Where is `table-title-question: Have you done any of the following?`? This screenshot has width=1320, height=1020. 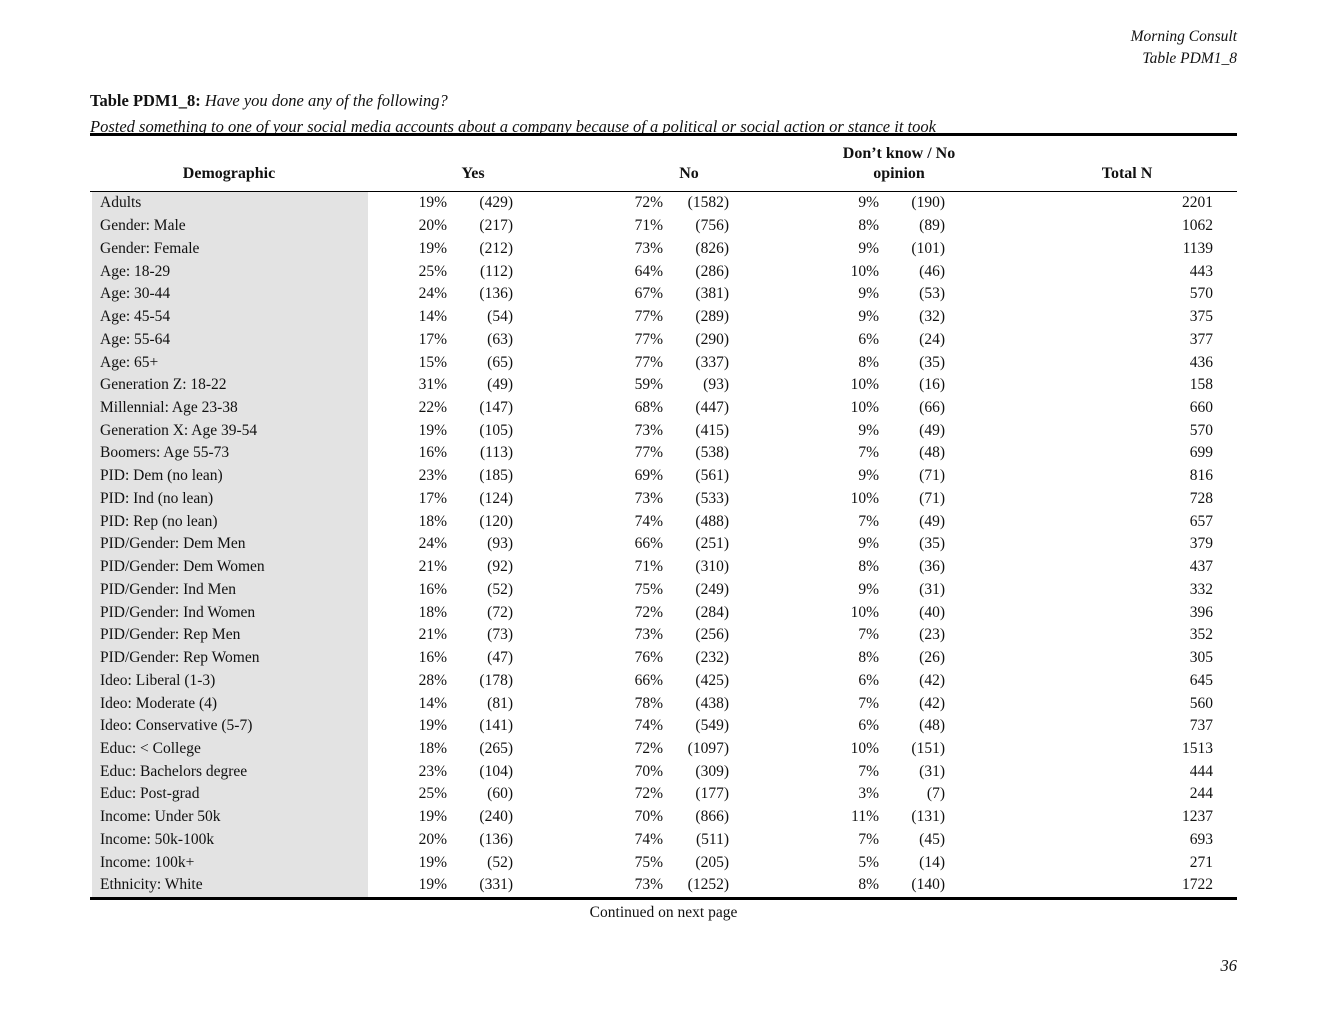 table-title-question: Have you done any of the following? is located at coordinates (326, 100).